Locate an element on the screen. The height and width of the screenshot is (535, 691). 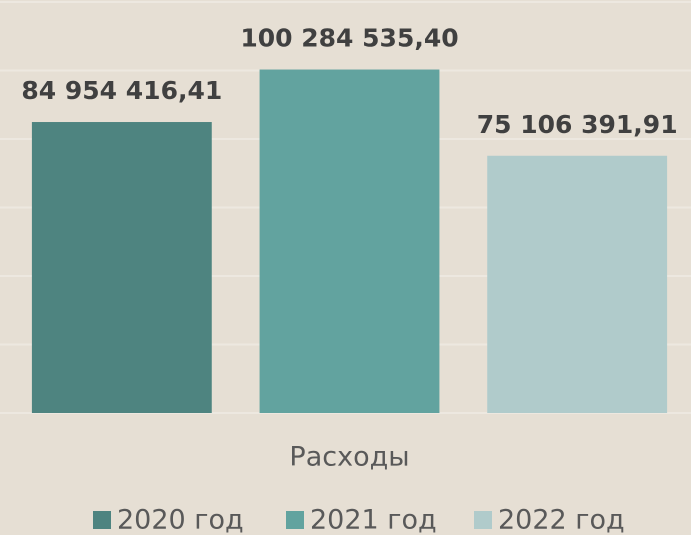
legend-label: 2022 год is located at coordinates (561, 520).